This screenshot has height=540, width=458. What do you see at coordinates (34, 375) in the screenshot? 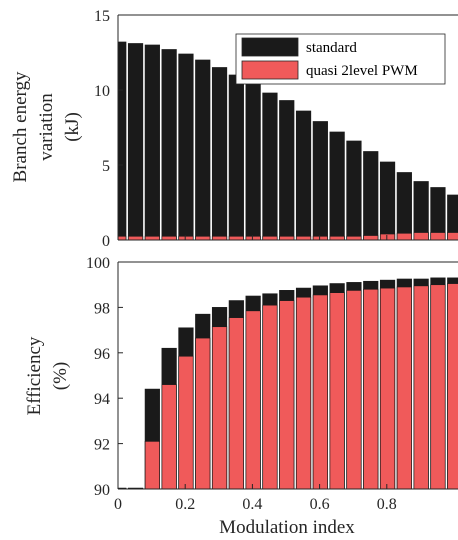
I see `bottom-ylabel-line-1: Efficiency` at bounding box center [34, 375].